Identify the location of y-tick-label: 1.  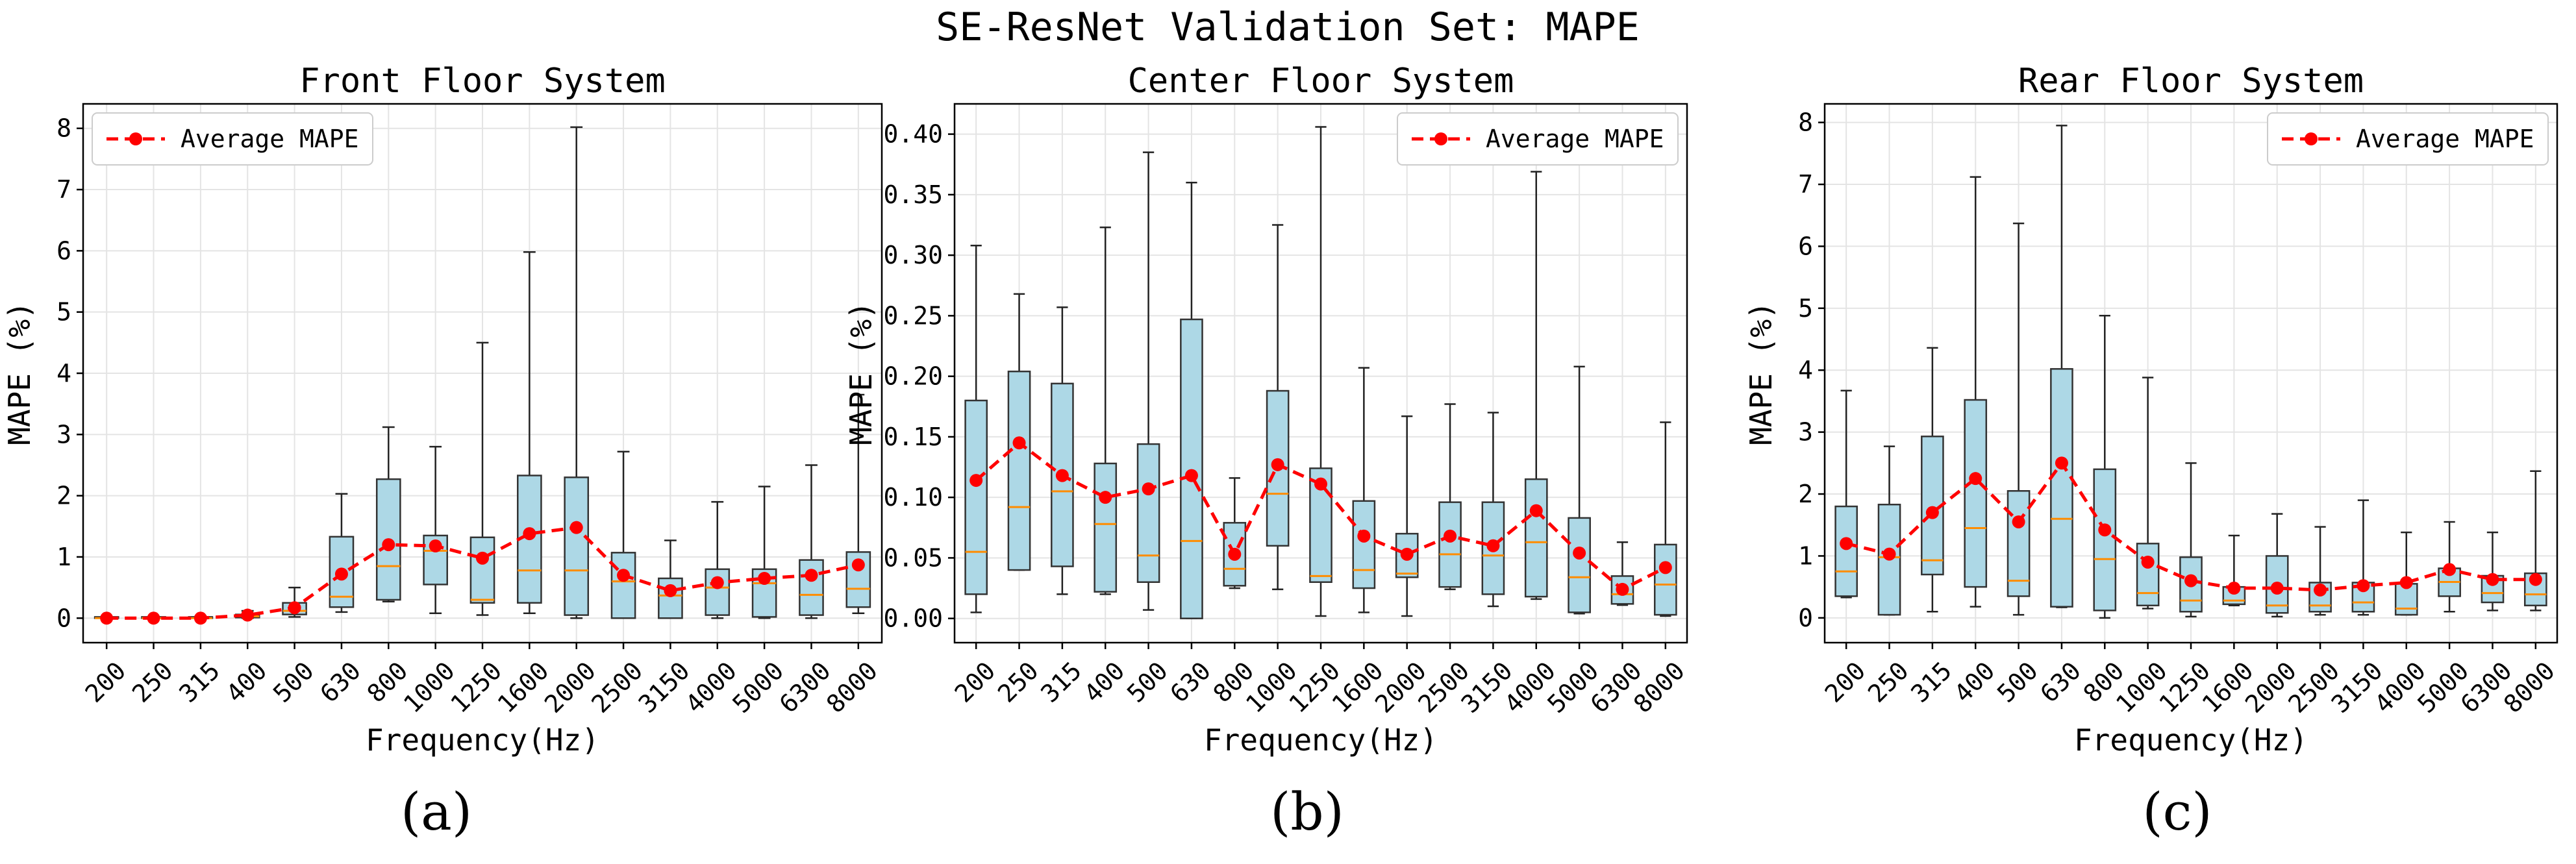
(63, 557).